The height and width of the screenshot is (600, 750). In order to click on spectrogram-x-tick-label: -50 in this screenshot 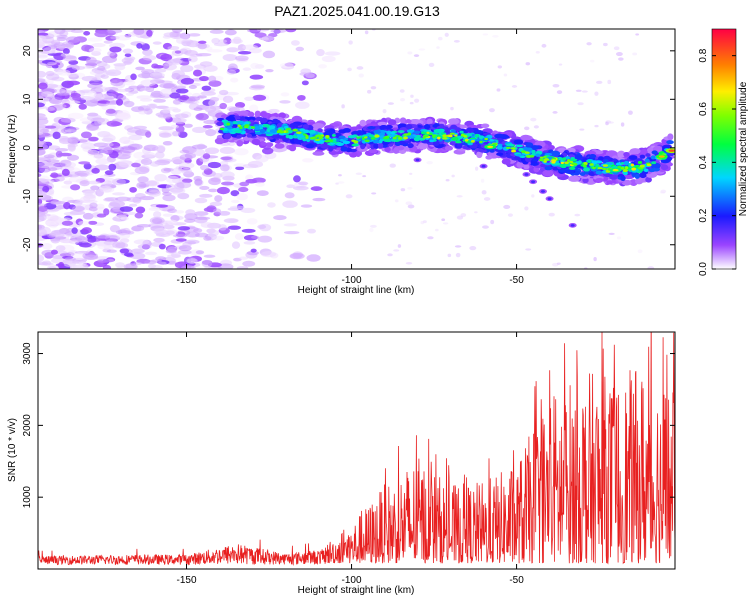, I will do `click(516, 280)`.